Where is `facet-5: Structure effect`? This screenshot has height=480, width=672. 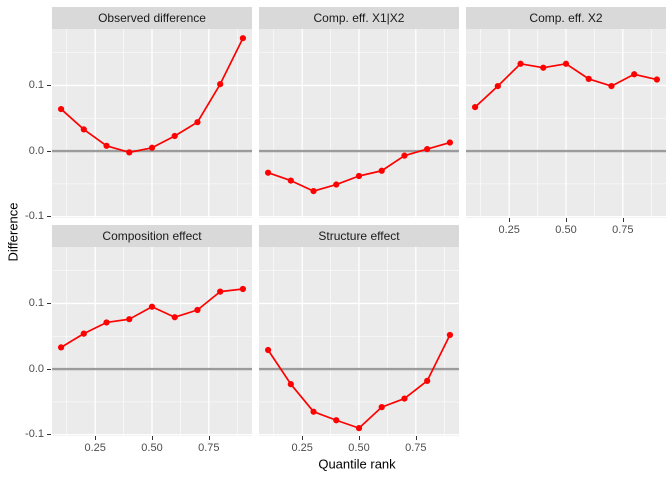 facet-5: Structure effect is located at coordinates (359, 330).